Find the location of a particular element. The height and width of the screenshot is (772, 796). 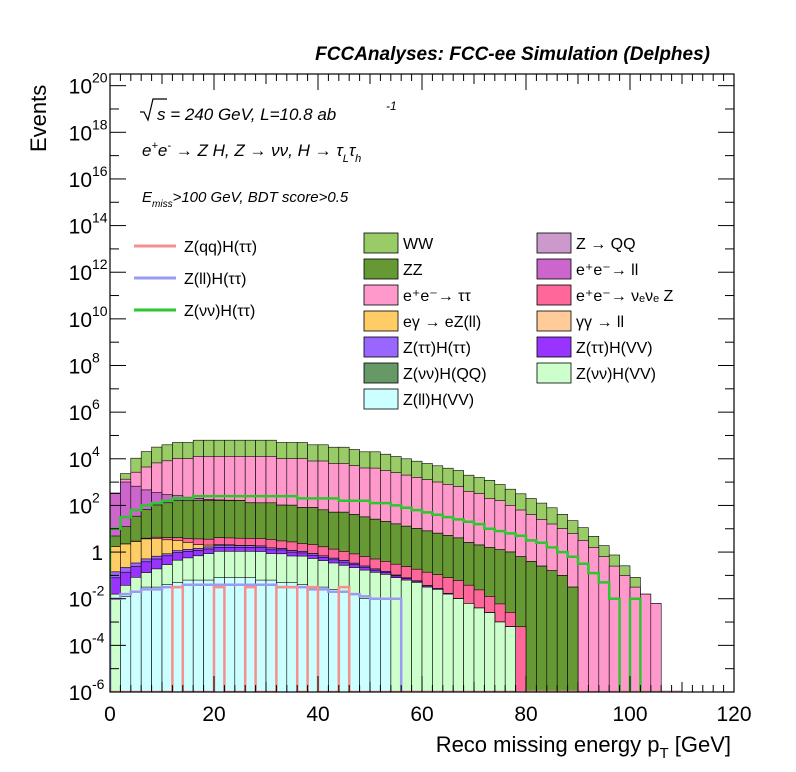

legend-swatch-e-e is located at coordinates (381, 295).